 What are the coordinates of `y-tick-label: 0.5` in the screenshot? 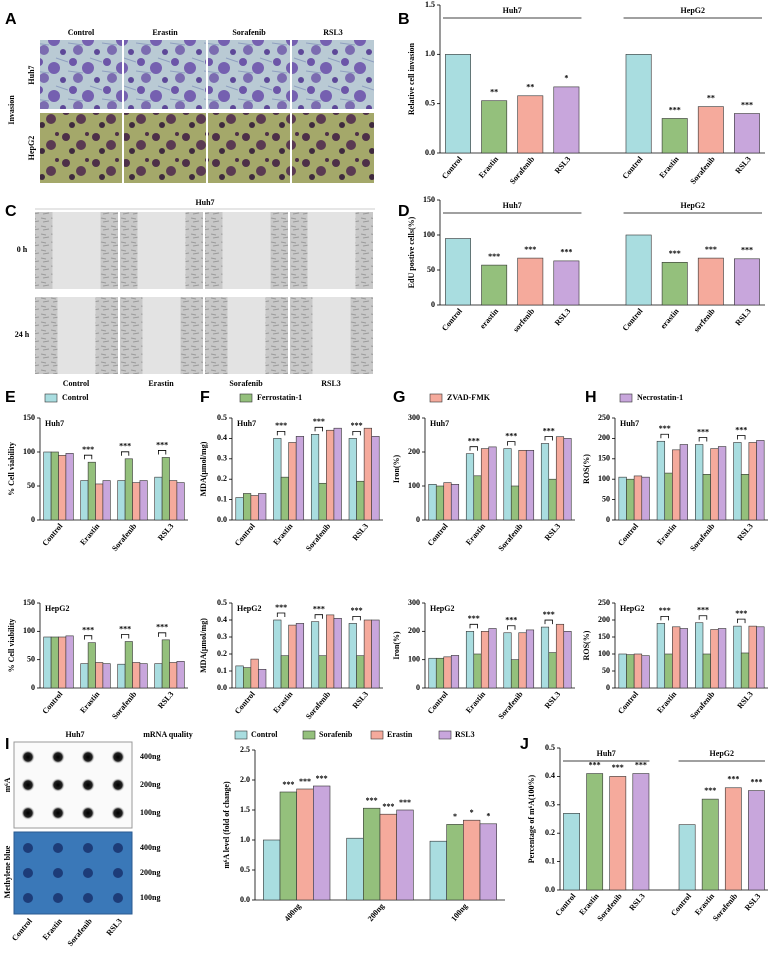 It's located at (550, 747).